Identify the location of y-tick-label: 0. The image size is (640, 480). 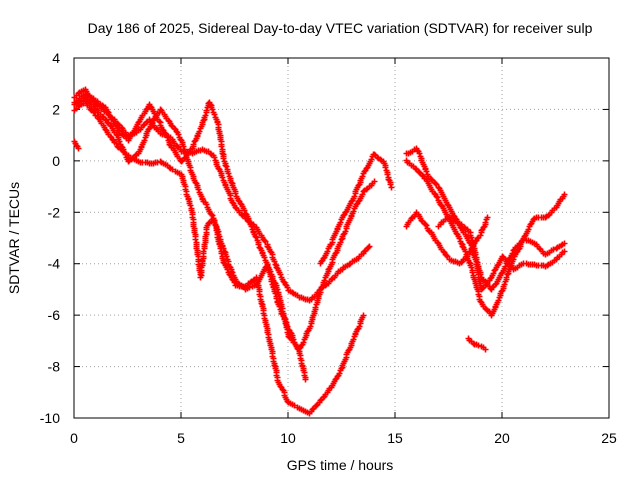
(56, 161).